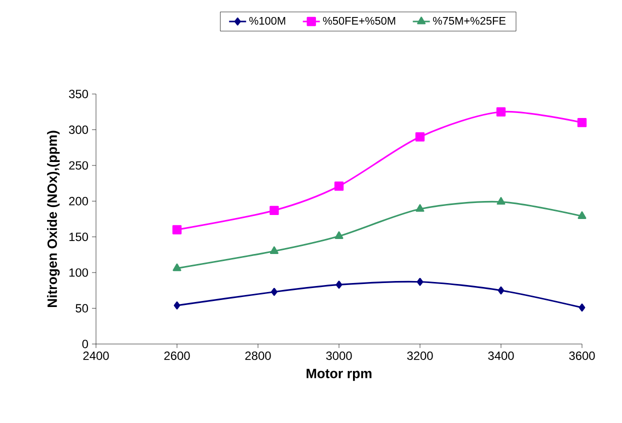 This screenshot has height=423, width=622. What do you see at coordinates (85, 344) in the screenshot?
I see `y-tick-label: 0` at bounding box center [85, 344].